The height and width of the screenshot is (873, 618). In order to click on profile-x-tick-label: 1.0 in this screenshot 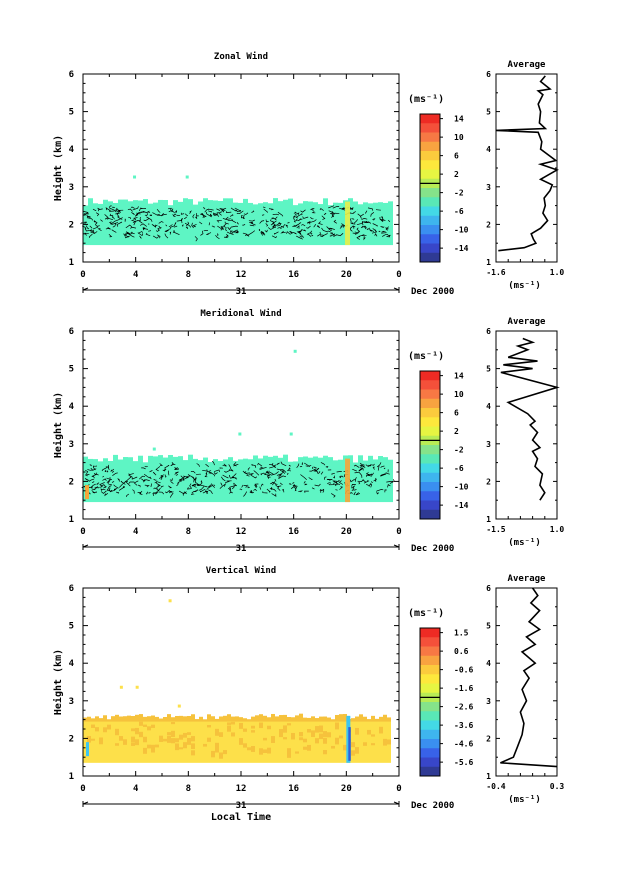, I will do `click(557, 529)`.